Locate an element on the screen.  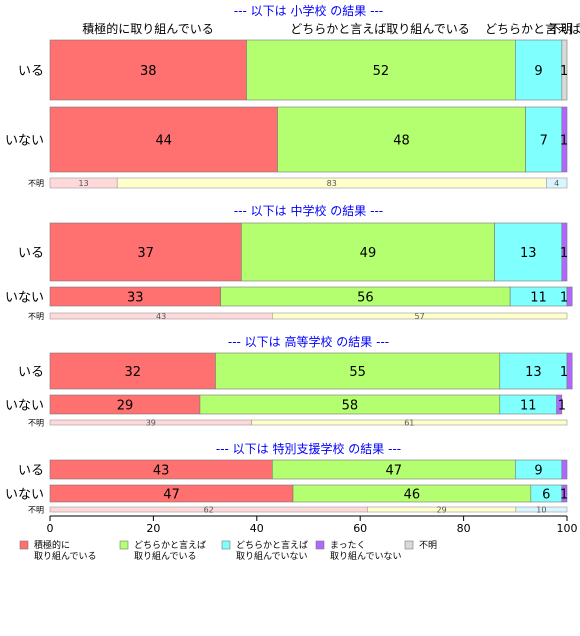
x-tick-label-5: 100 is located at coordinates (567, 528).